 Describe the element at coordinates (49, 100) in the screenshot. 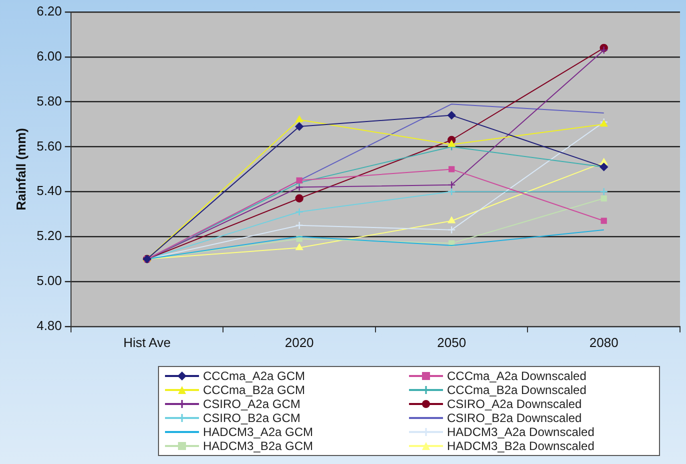

I see `y-tick-label: 5.80` at that location.